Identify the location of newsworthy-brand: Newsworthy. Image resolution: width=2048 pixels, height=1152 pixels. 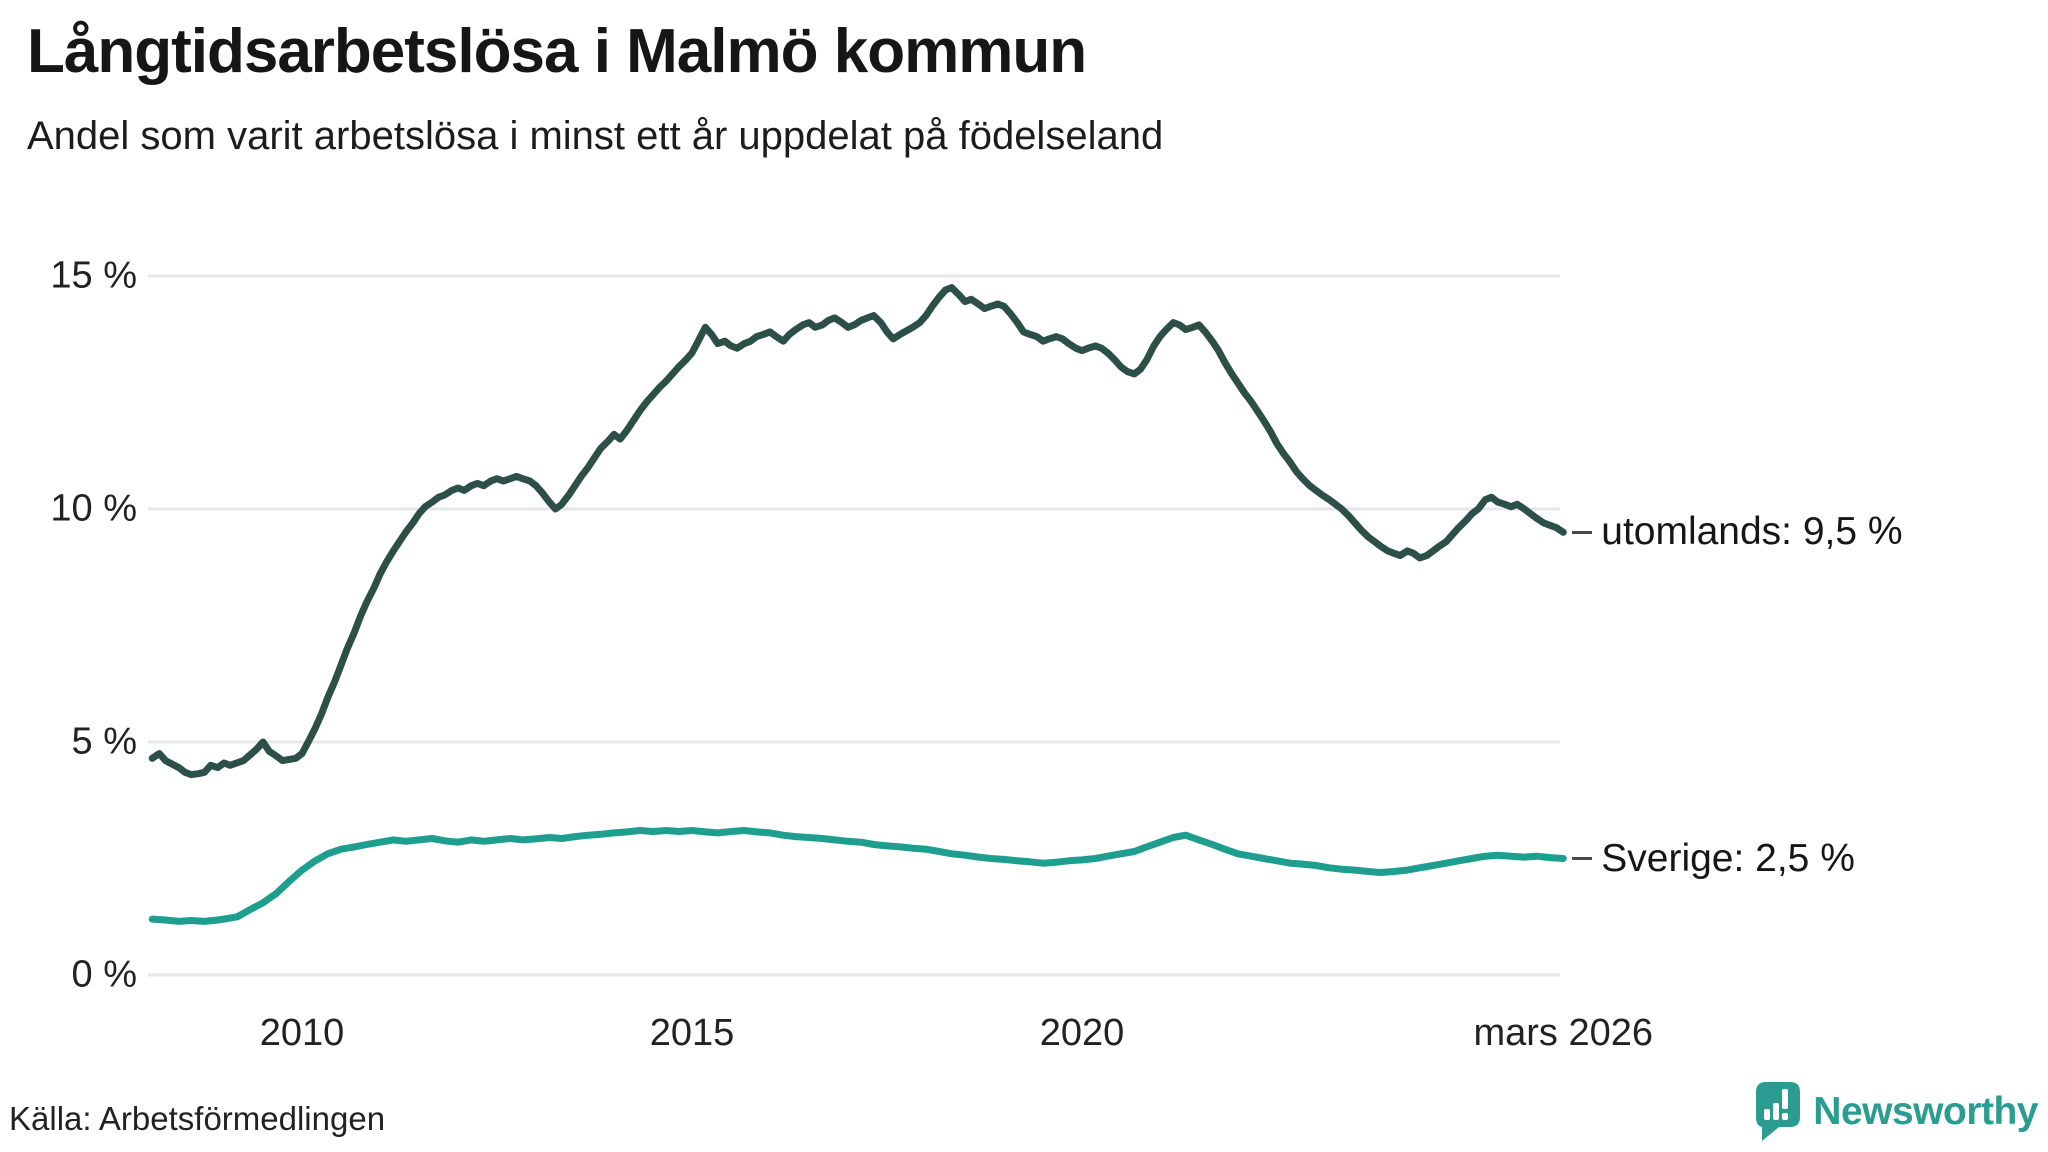
(1896, 1112).